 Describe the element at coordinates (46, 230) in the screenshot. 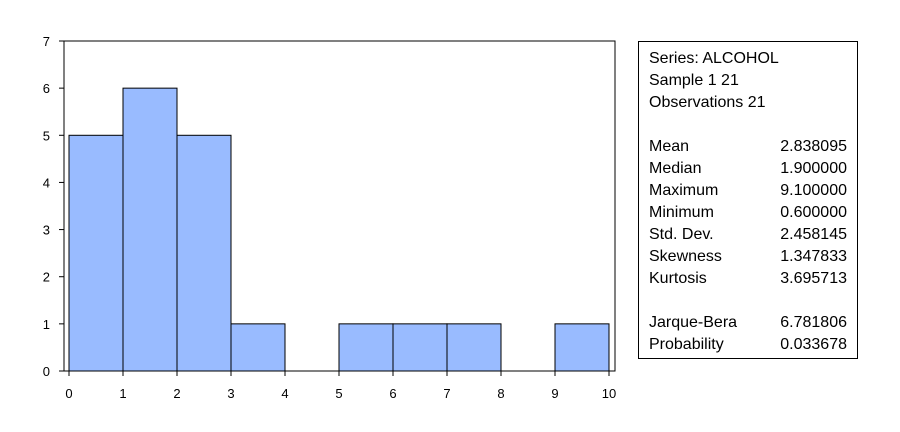

I see `y-tick-label: 3` at that location.